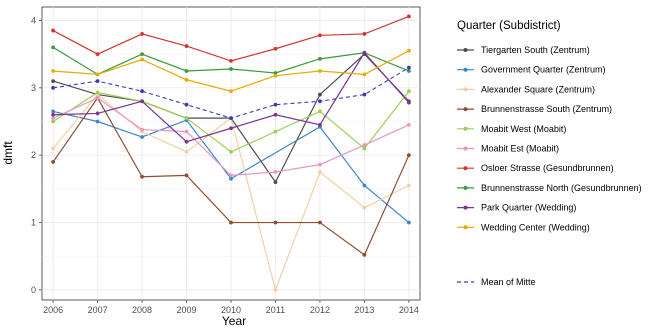 The height and width of the screenshot is (331, 654). I want to click on x-tick-label: 2013, so click(364, 310).